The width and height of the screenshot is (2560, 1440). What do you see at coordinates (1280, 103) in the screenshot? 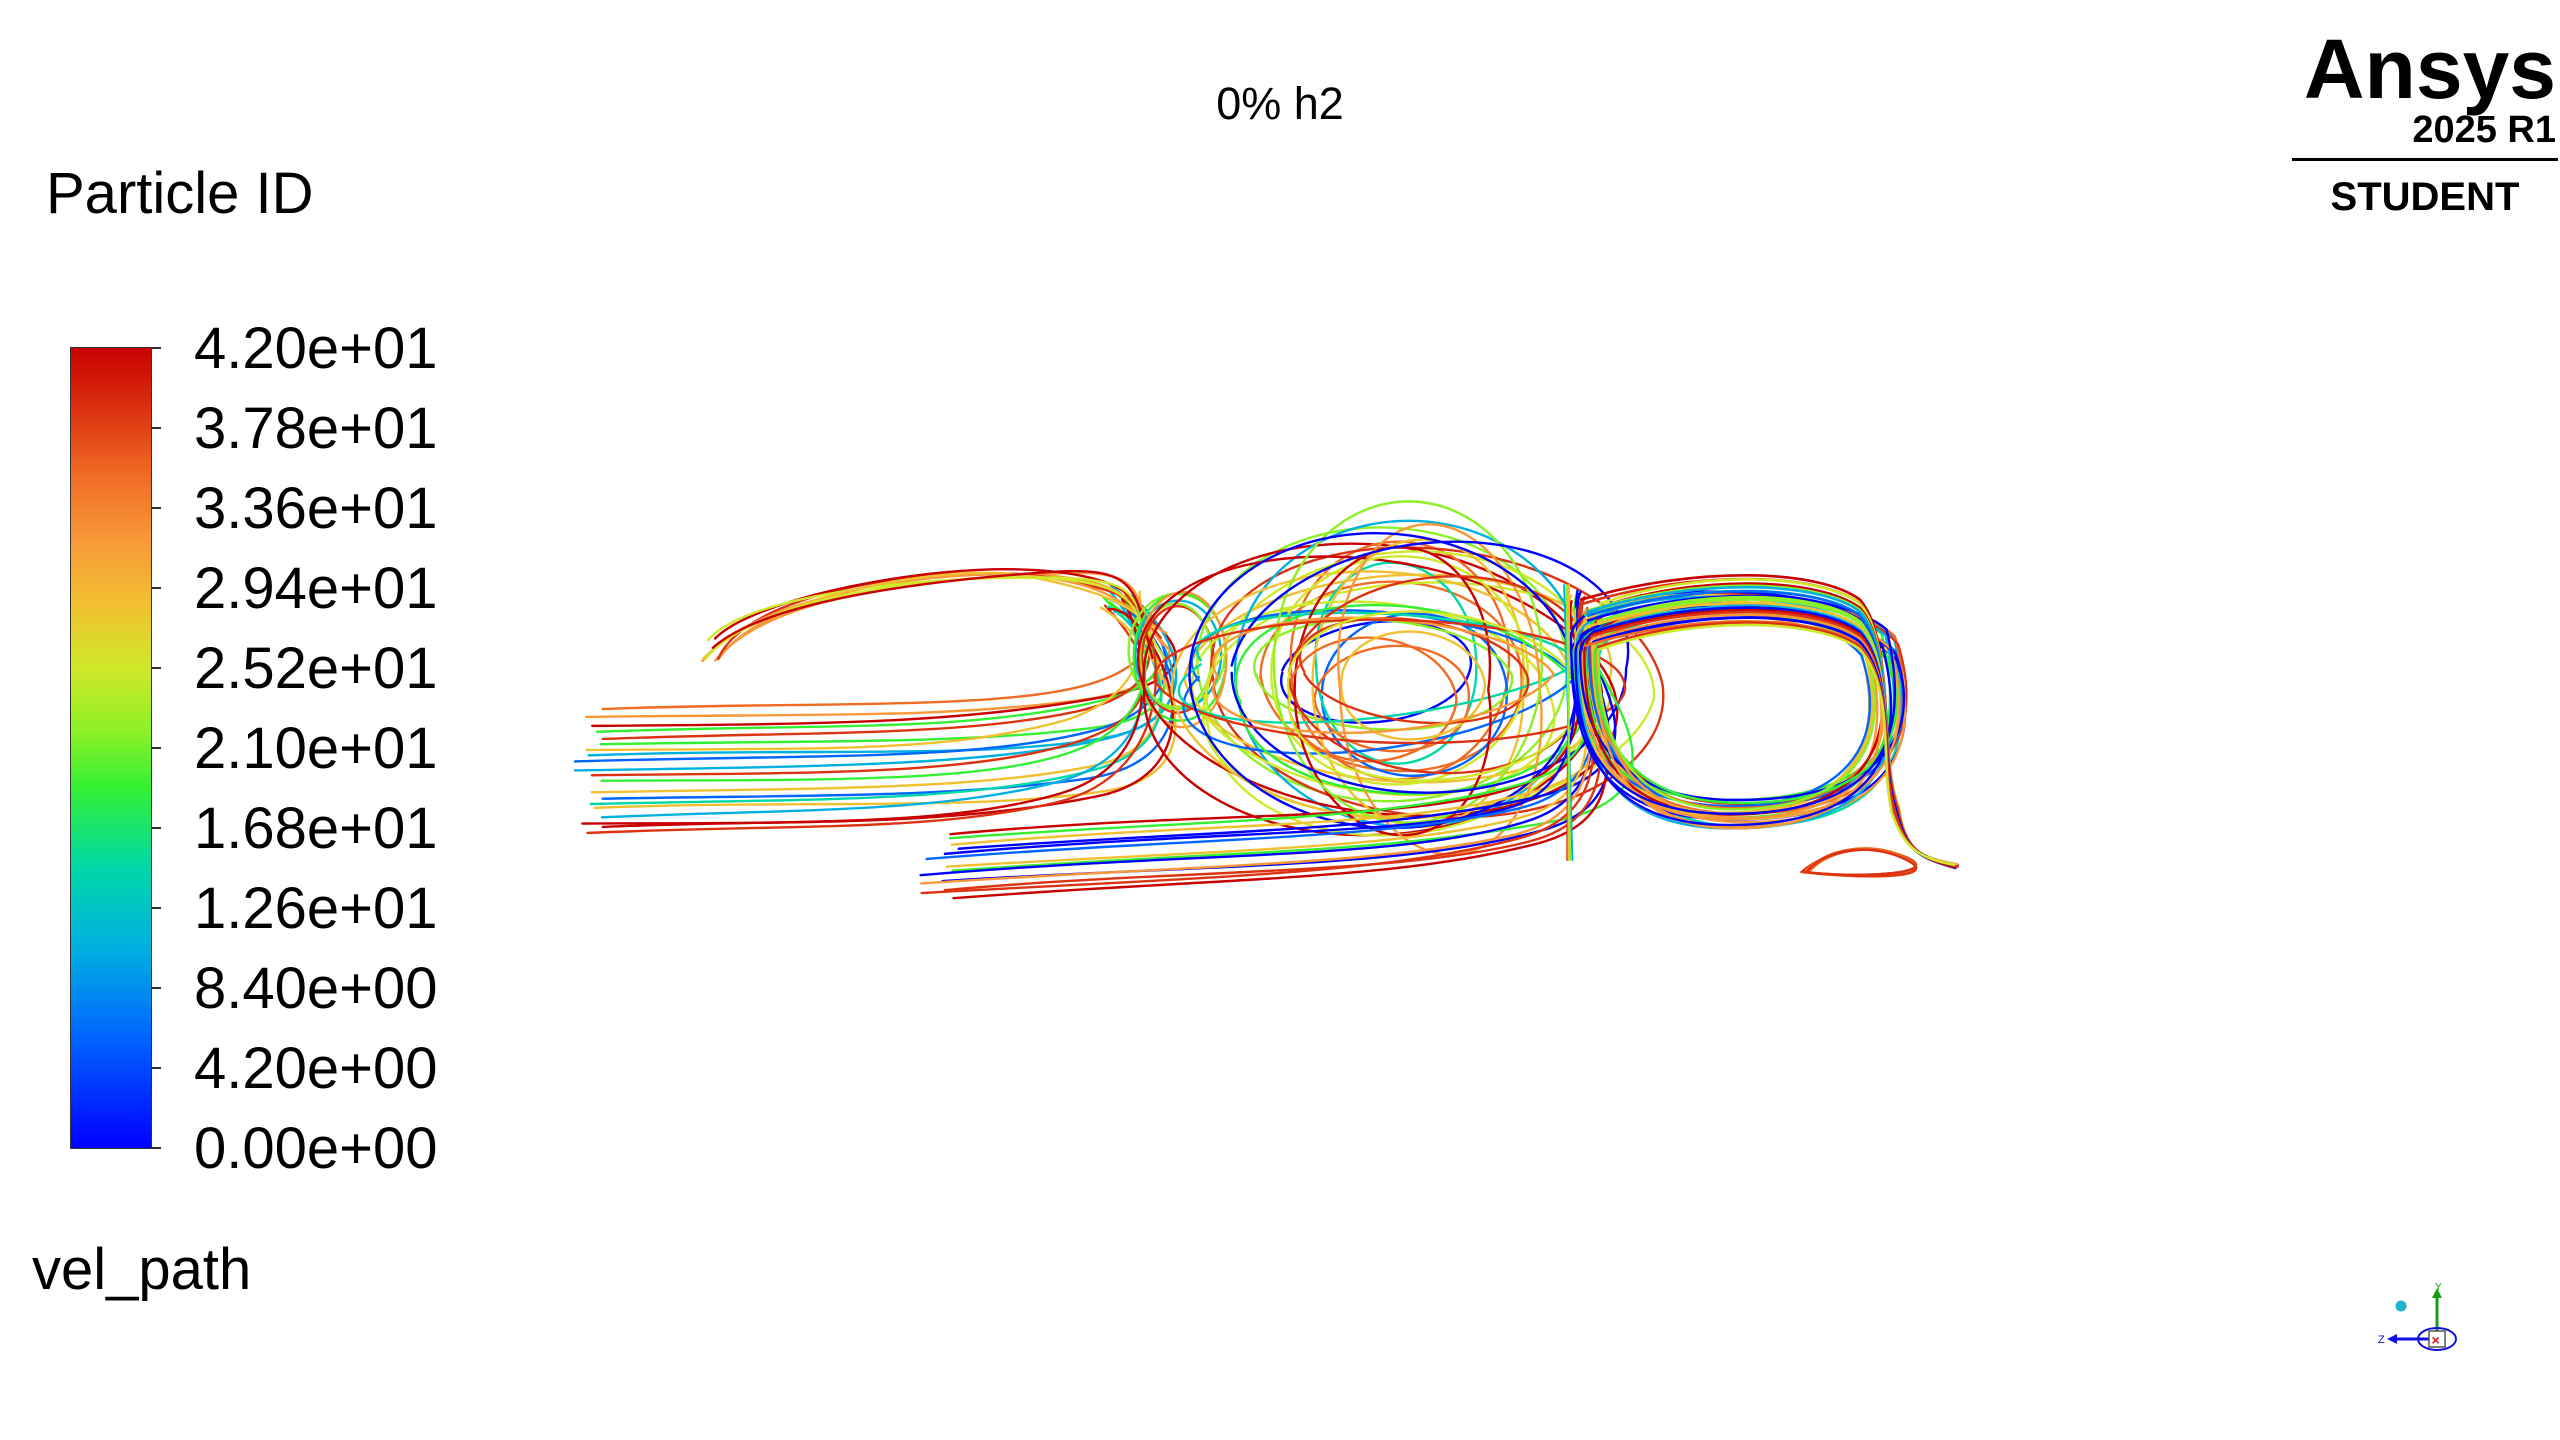
I see `view-title: 0% h2` at bounding box center [1280, 103].